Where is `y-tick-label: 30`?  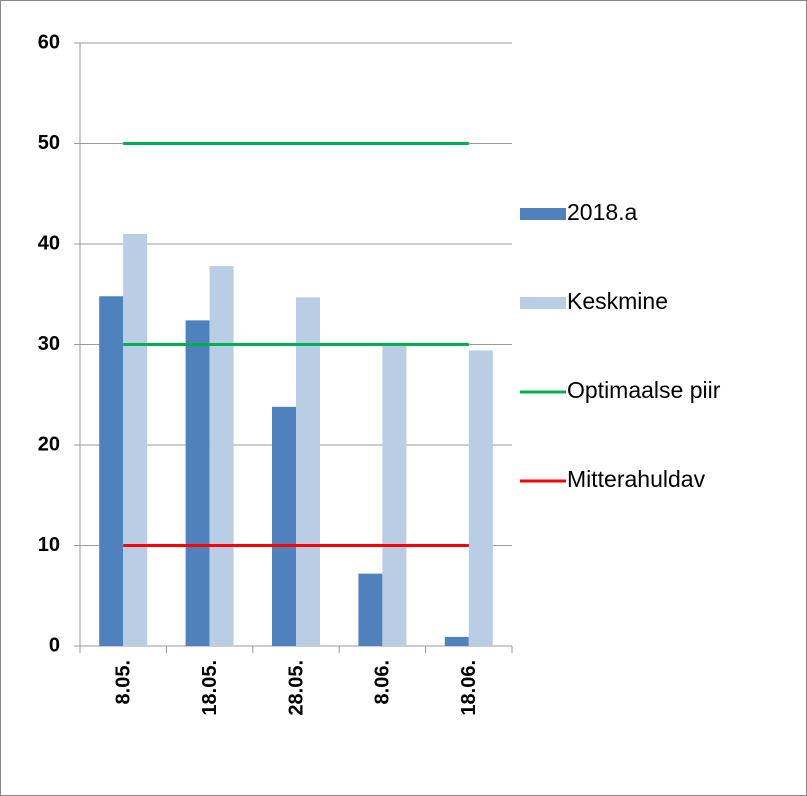
y-tick-label: 30 is located at coordinates (49, 344).